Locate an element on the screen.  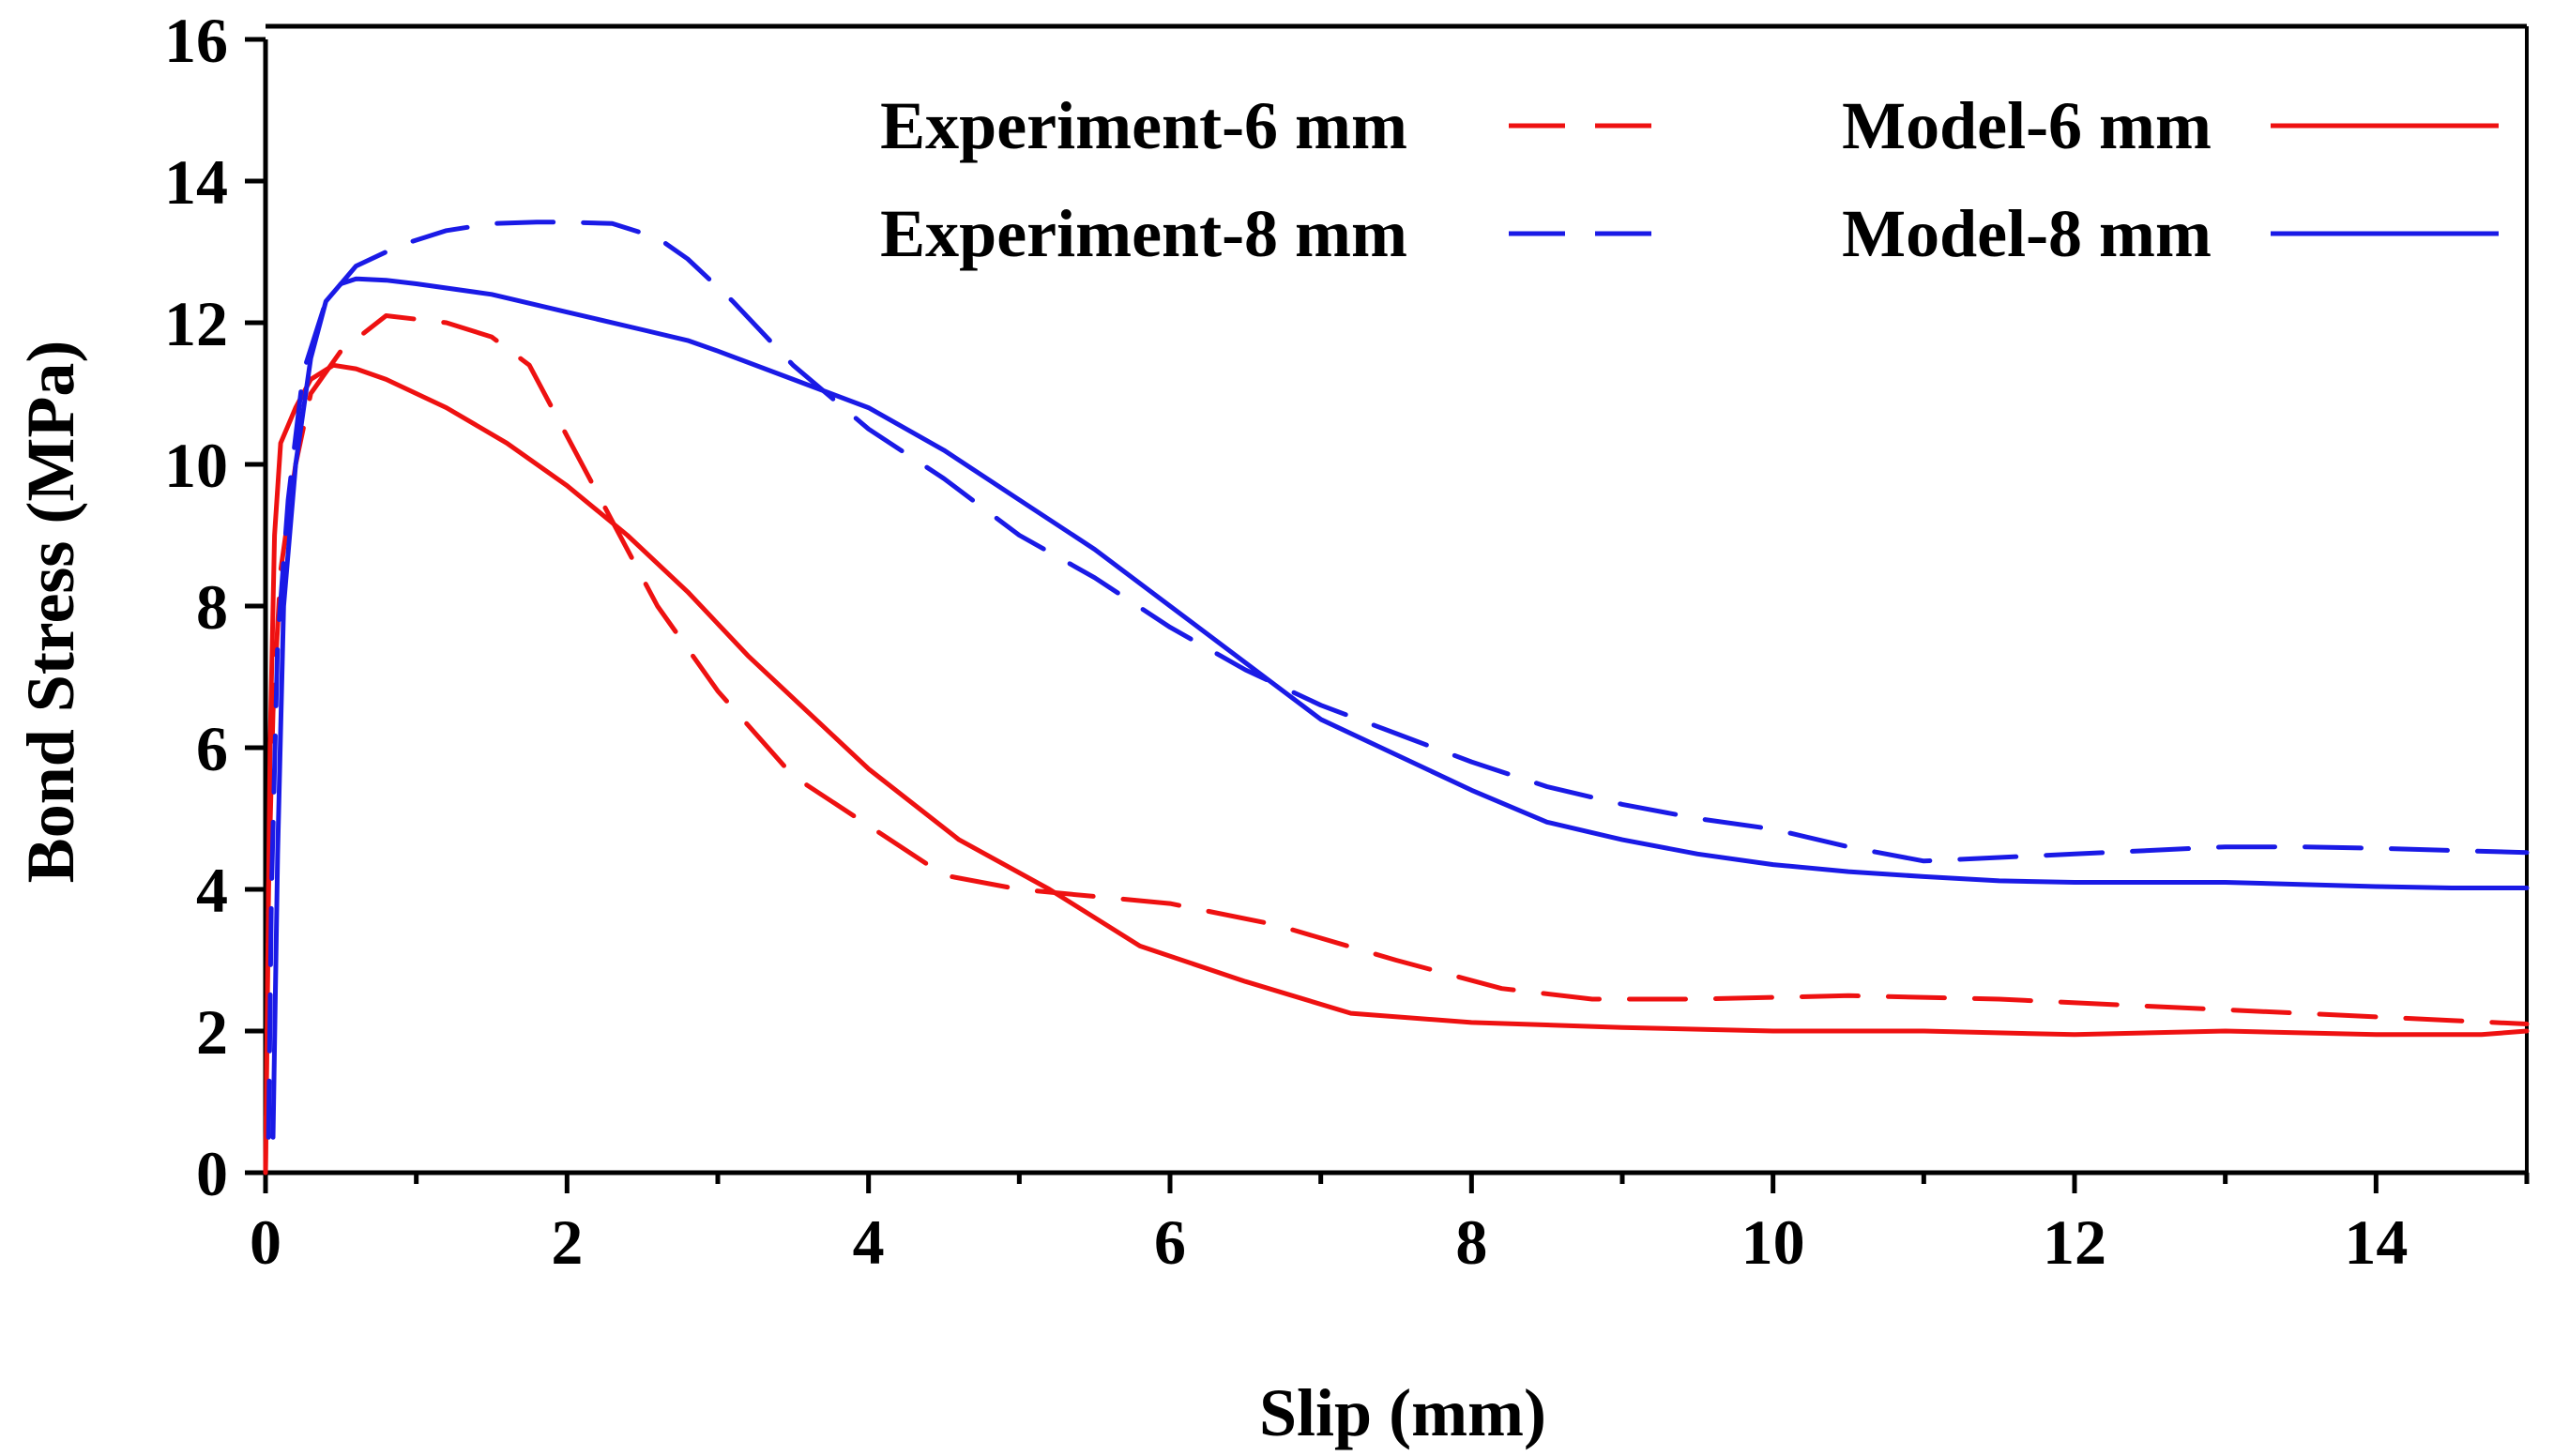
legend-label-model-8-mm: Model-8 mm is located at coordinates (2027, 233).